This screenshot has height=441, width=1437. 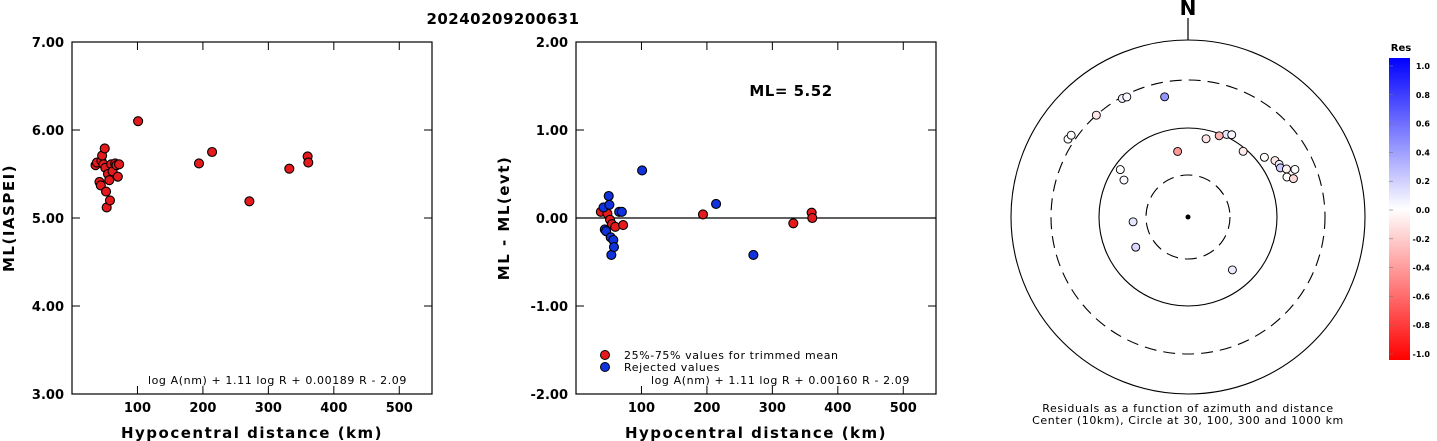 I want to click on ring-30km, so click(x=1188, y=217).